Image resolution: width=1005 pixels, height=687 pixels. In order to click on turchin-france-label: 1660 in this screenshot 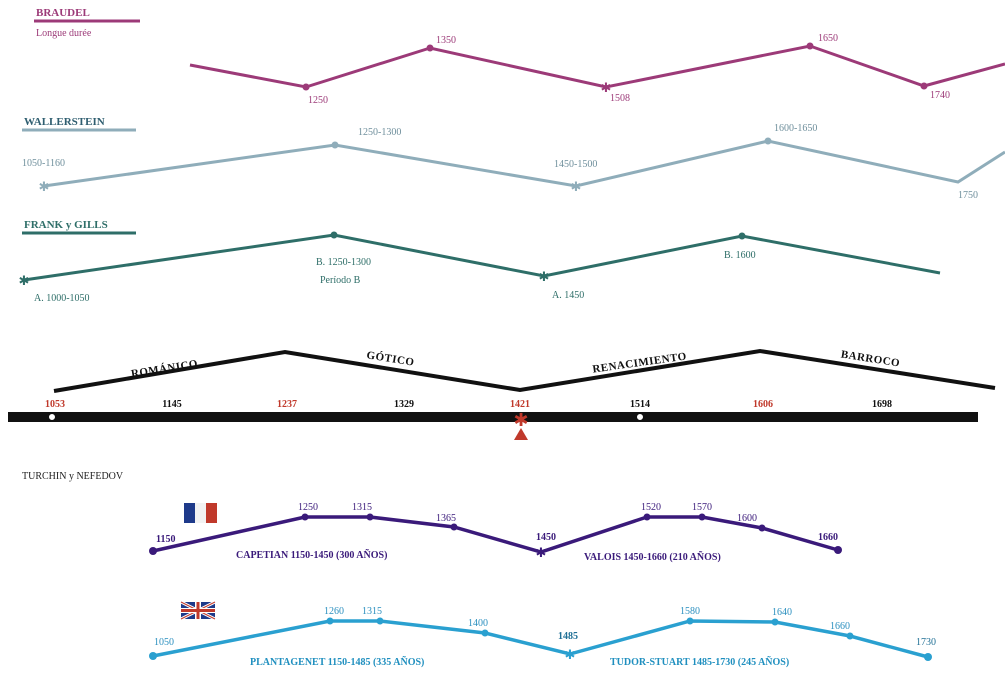, I will do `click(828, 537)`.